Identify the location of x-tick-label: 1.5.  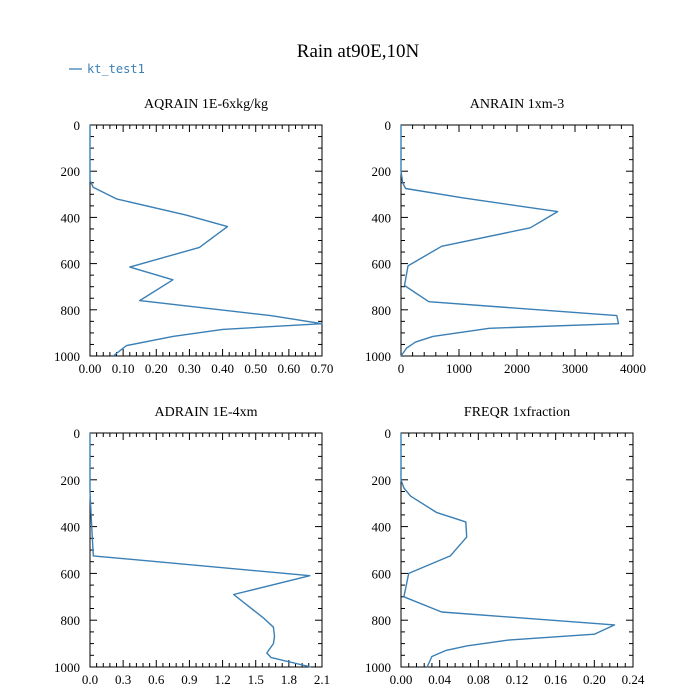
(256, 679).